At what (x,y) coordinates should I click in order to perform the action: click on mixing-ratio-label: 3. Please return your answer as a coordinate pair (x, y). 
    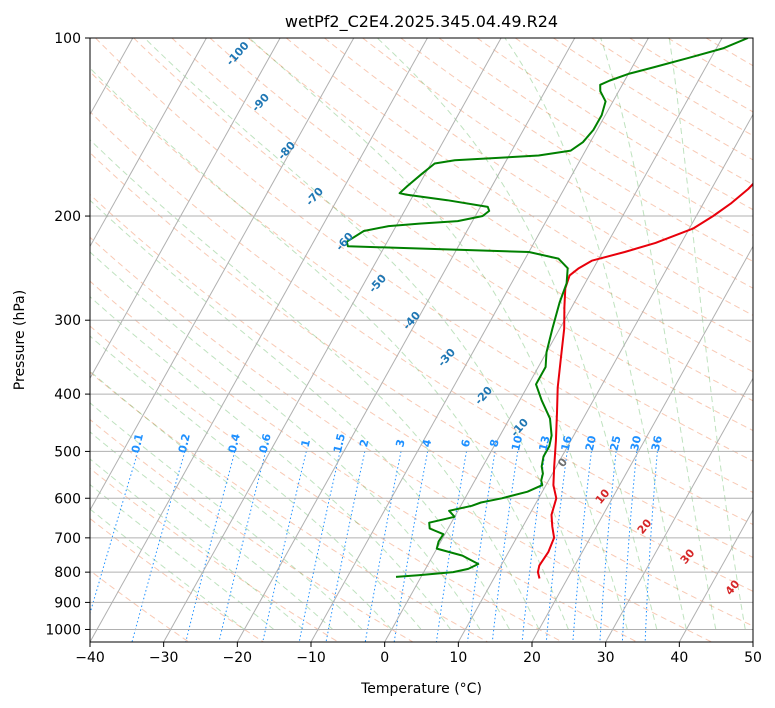
    Looking at the image, I should click on (400, 443).